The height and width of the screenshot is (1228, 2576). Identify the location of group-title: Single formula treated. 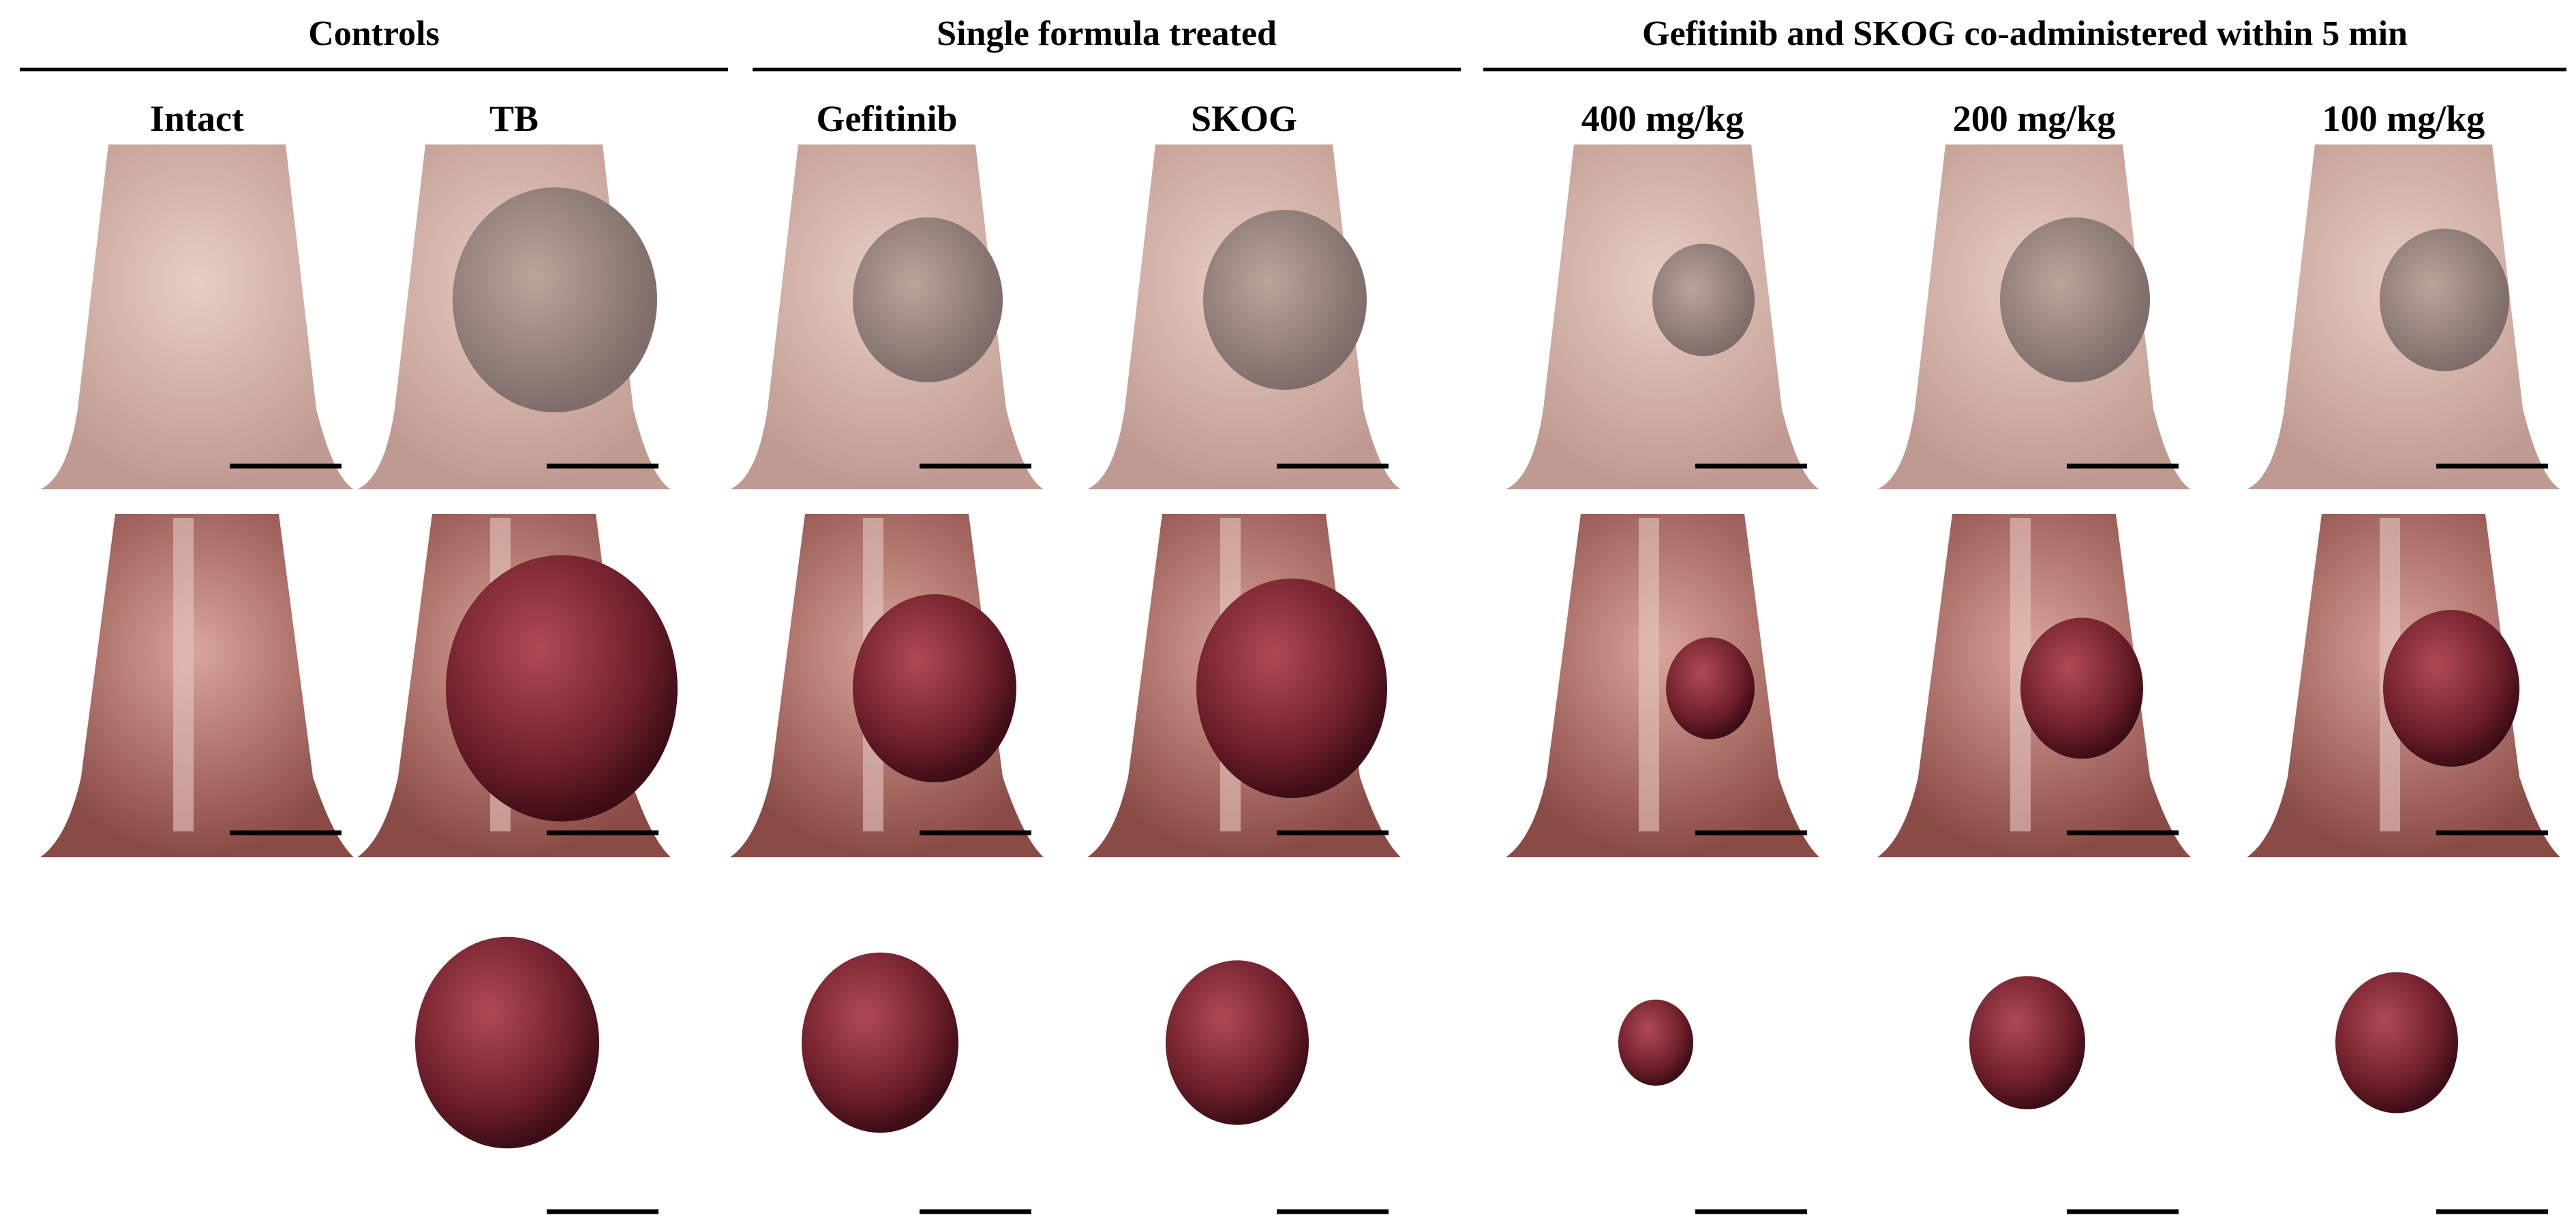
(1107, 33).